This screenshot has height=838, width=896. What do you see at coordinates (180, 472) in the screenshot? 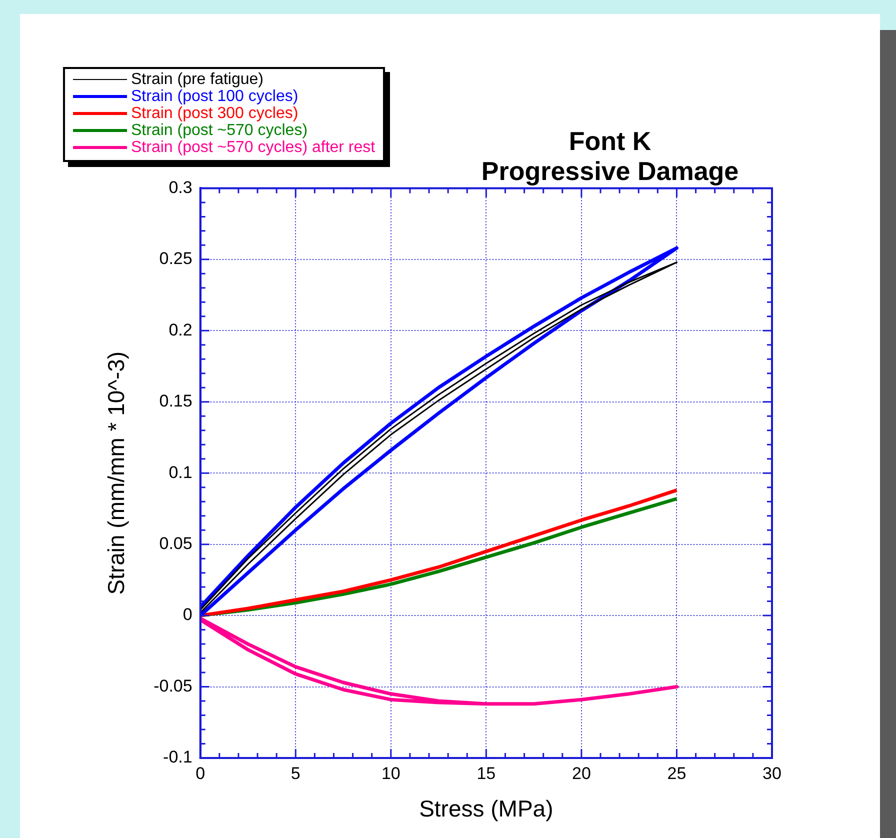
I see `y-tick-label: 0.1` at bounding box center [180, 472].